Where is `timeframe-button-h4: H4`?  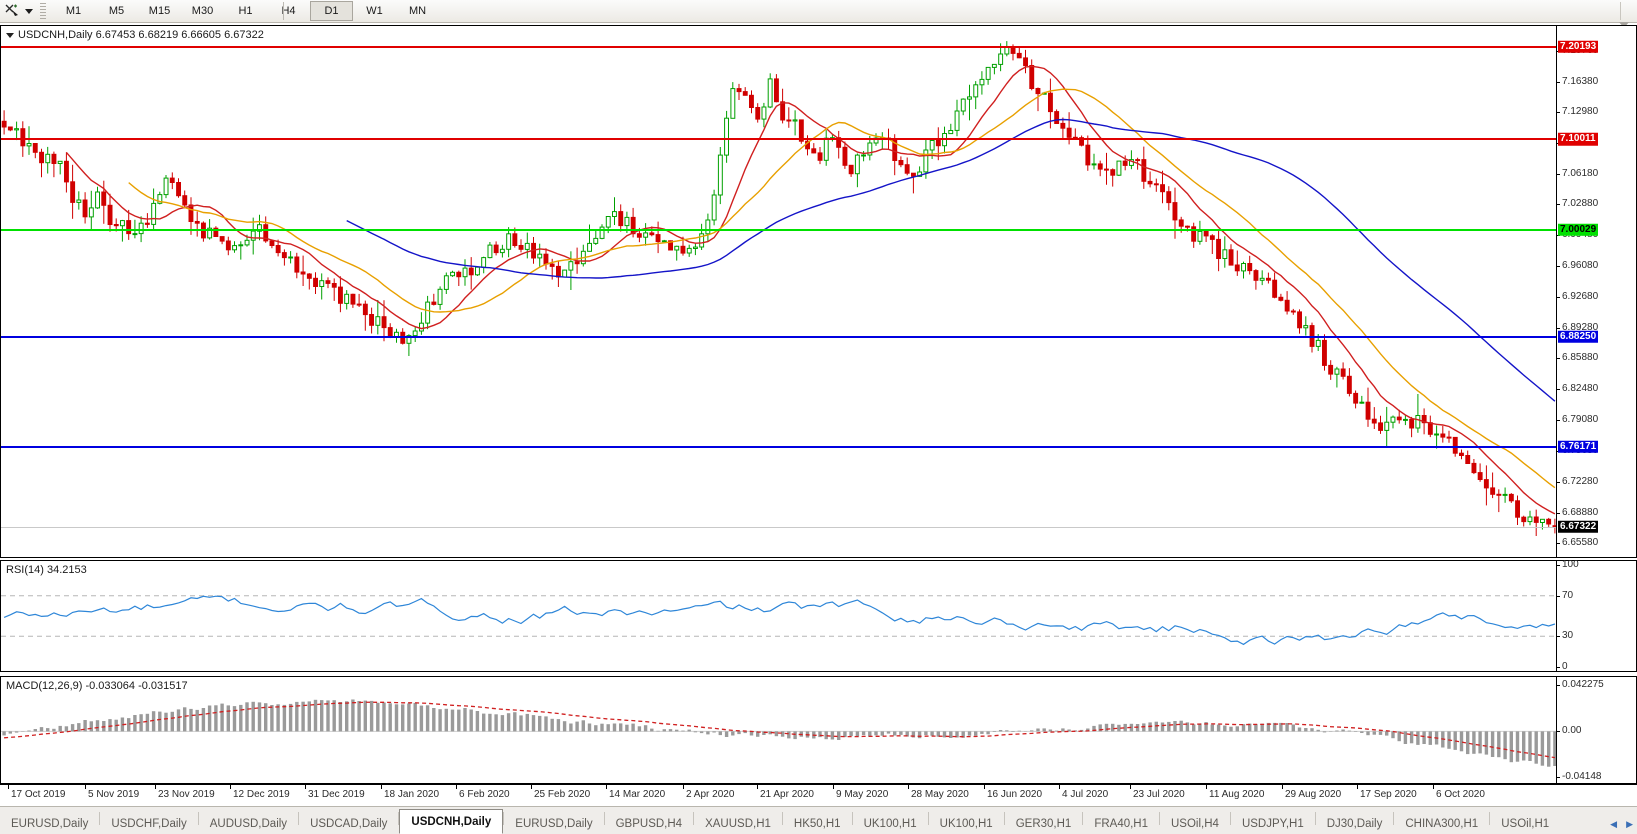 timeframe-button-h4: H4 is located at coordinates (288, 11).